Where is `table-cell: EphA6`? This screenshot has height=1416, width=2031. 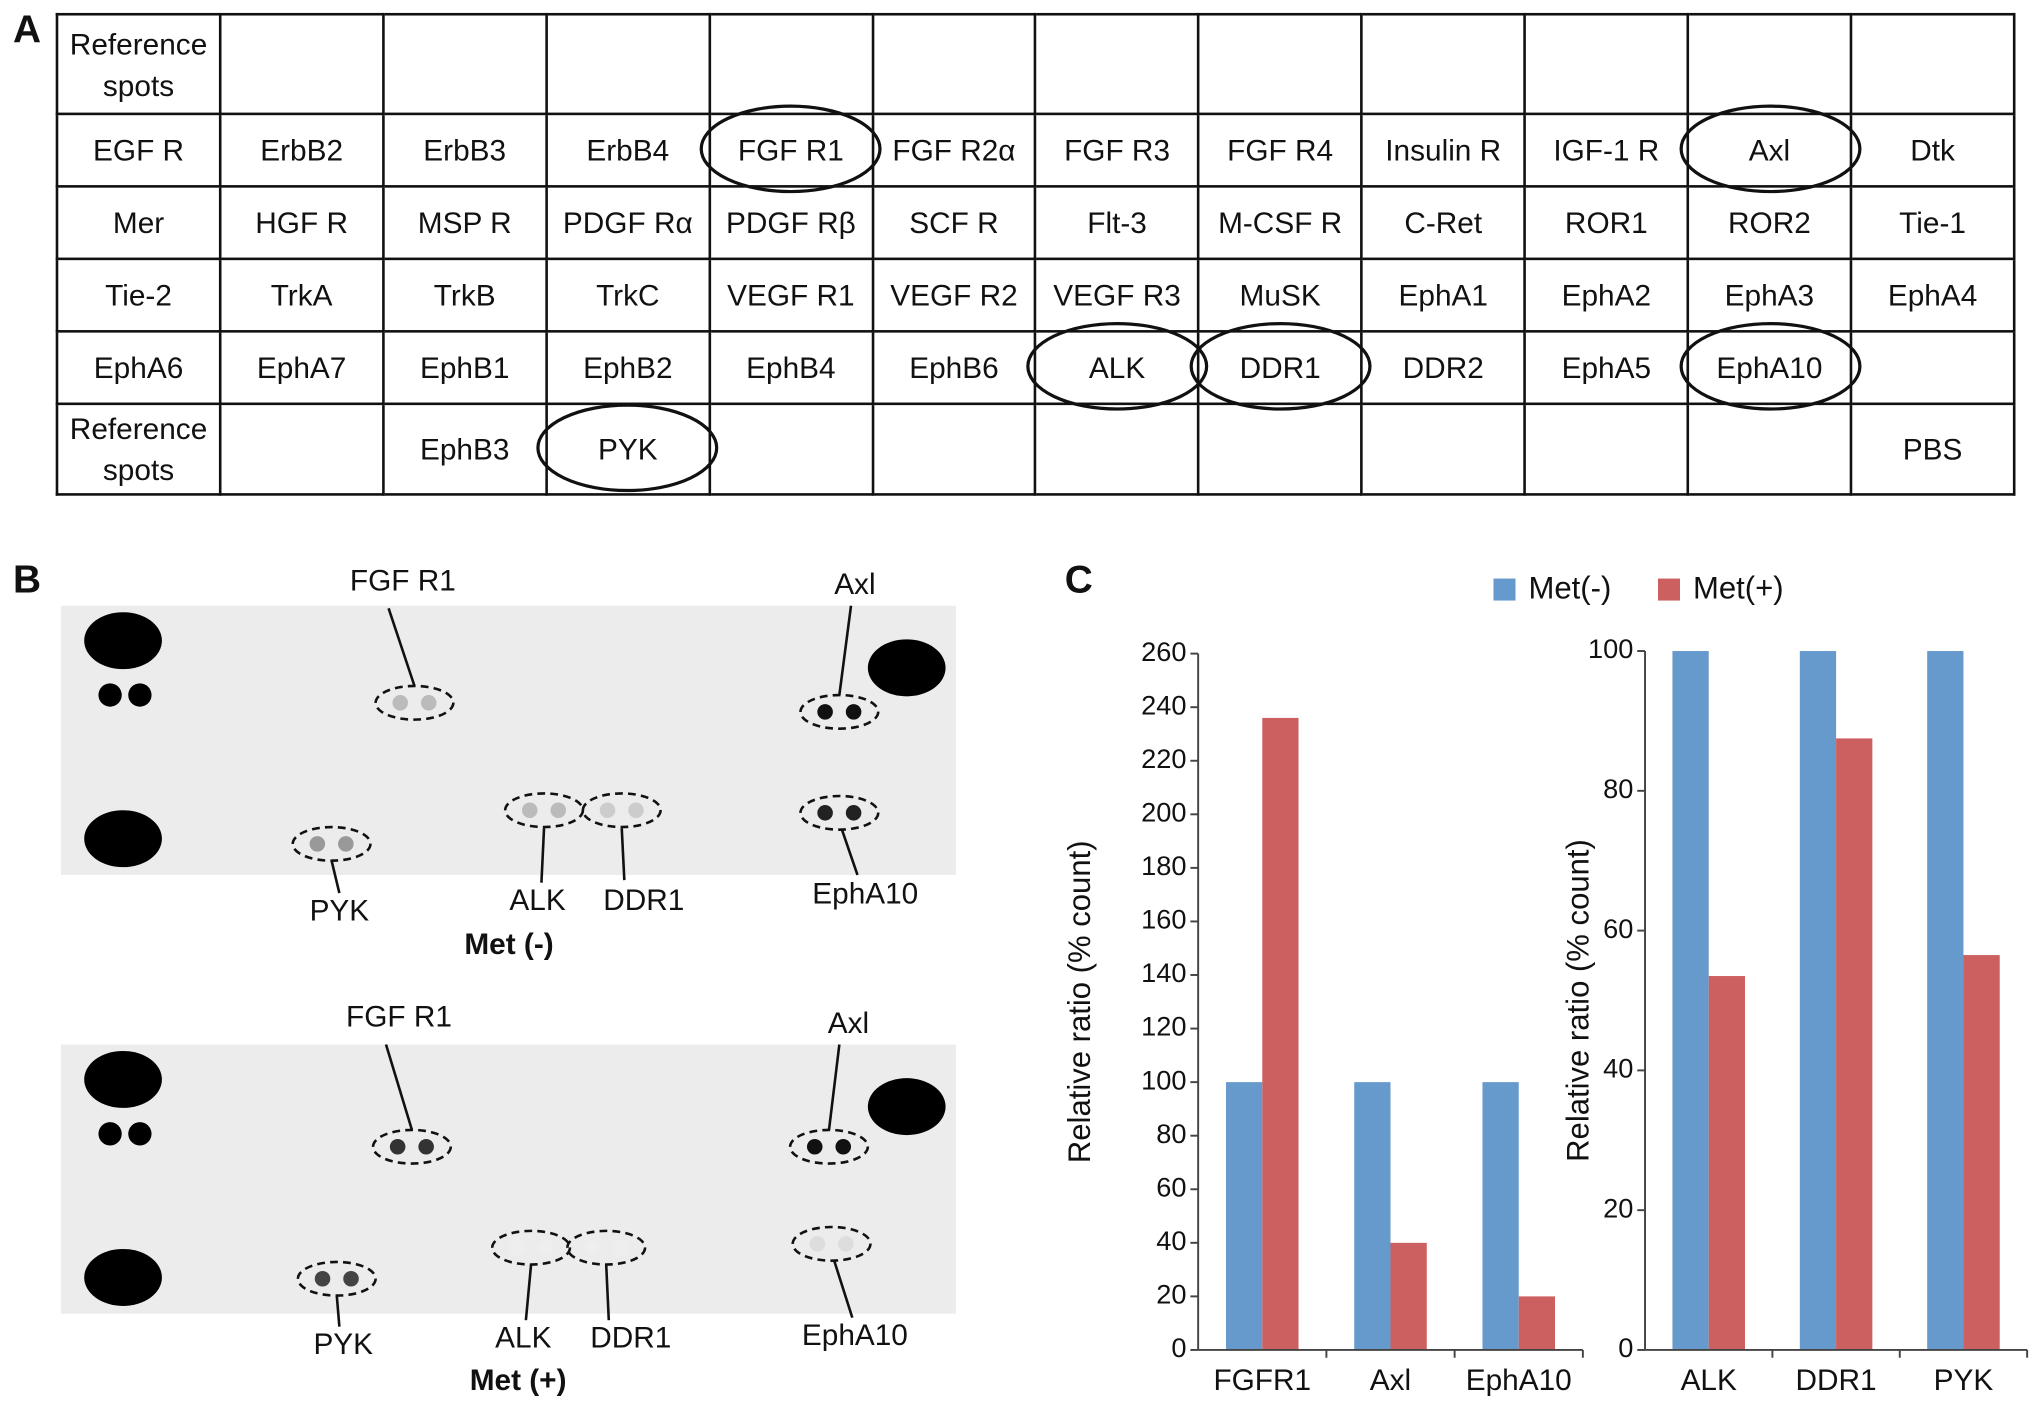
table-cell: EphA6 is located at coordinates (138, 368).